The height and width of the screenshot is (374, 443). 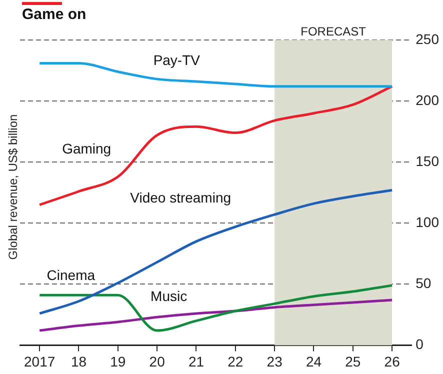 I want to click on chart-title: Game on, so click(x=54, y=14).